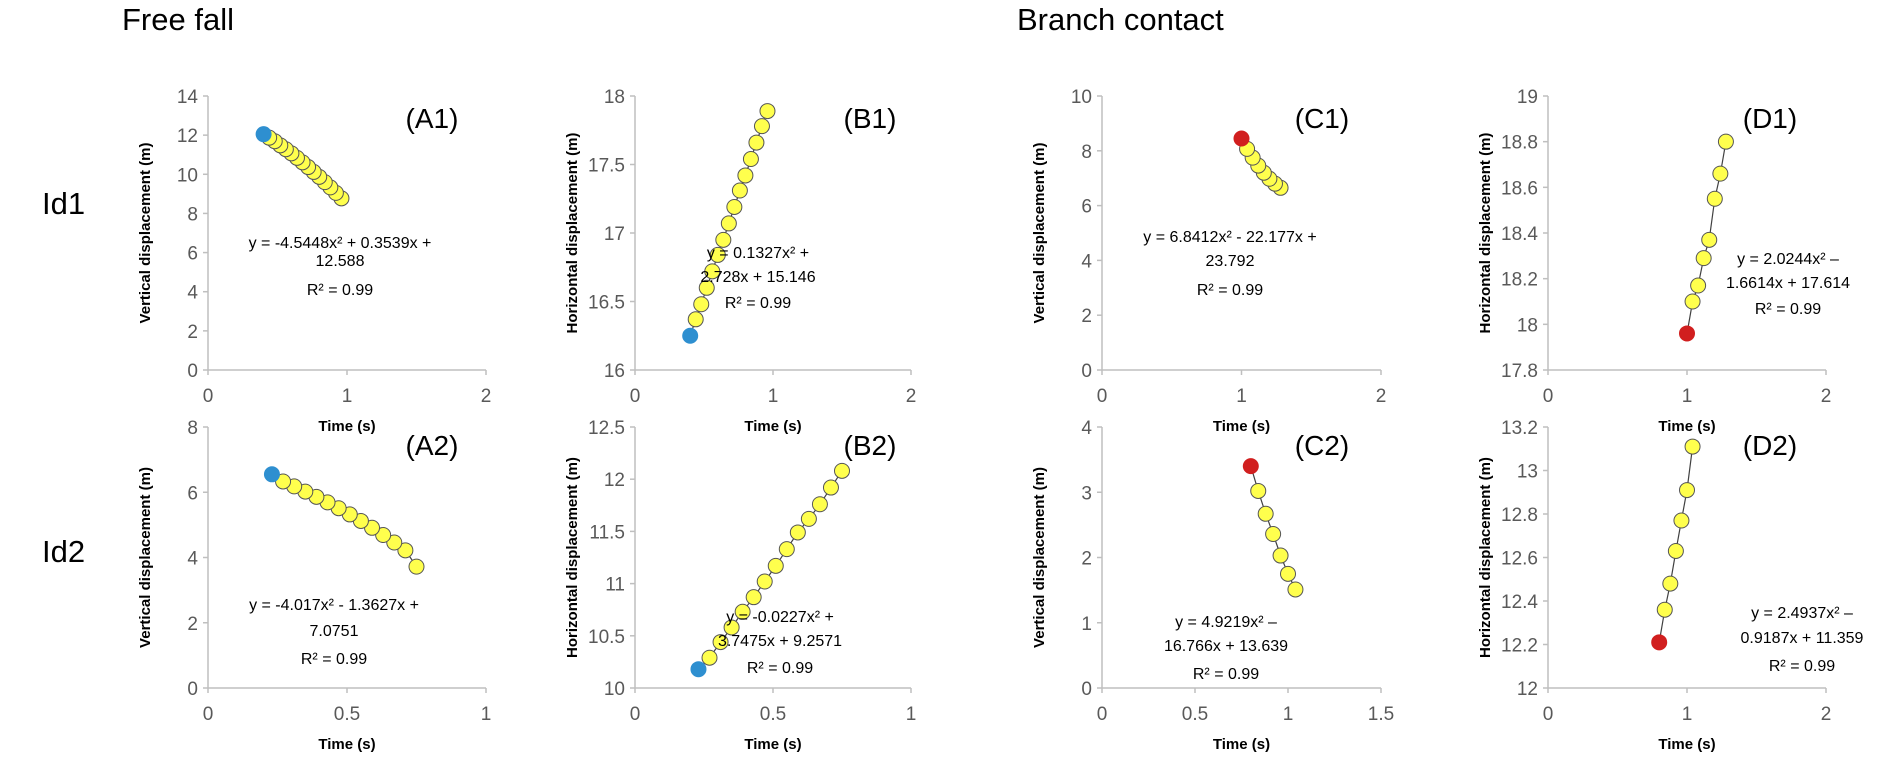  Describe the element at coordinates (192, 371) in the screenshot. I see `y-tick-label: 0` at that location.